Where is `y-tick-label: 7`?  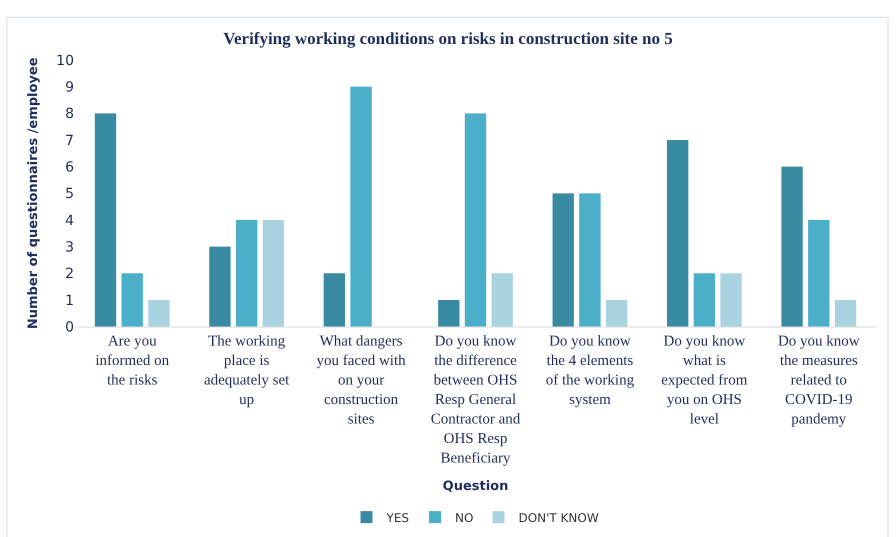
y-tick-label: 7 is located at coordinates (69, 140).